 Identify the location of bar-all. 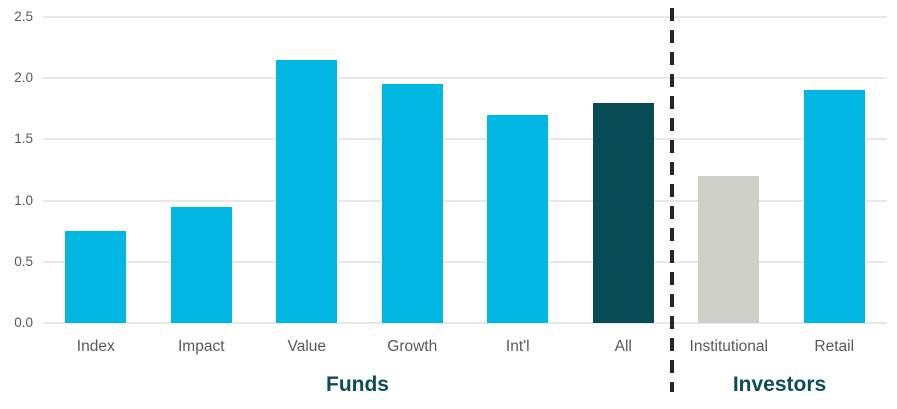
(623, 212).